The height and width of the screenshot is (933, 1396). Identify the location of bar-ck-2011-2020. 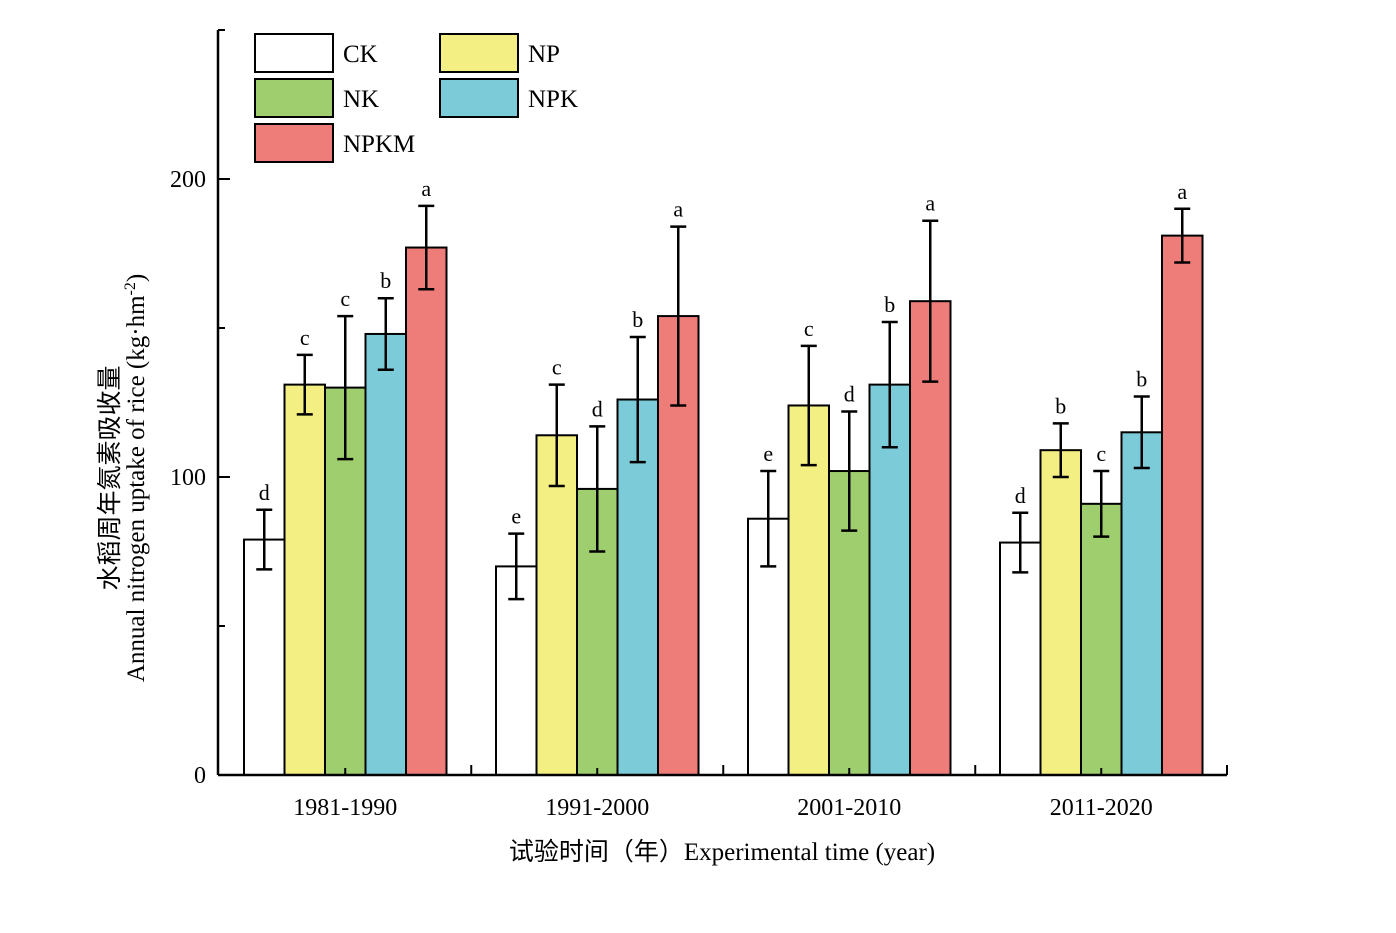
(1020, 658).